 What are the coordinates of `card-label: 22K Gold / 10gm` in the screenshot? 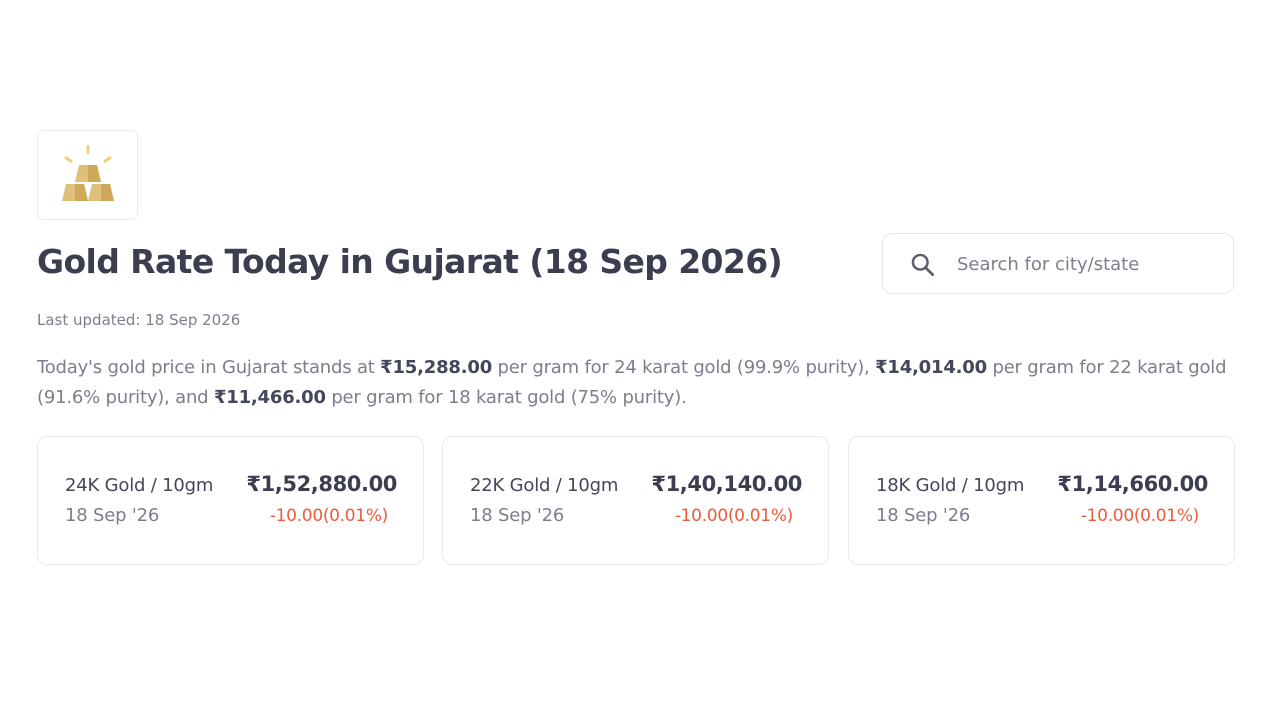 It's located at (544, 485).